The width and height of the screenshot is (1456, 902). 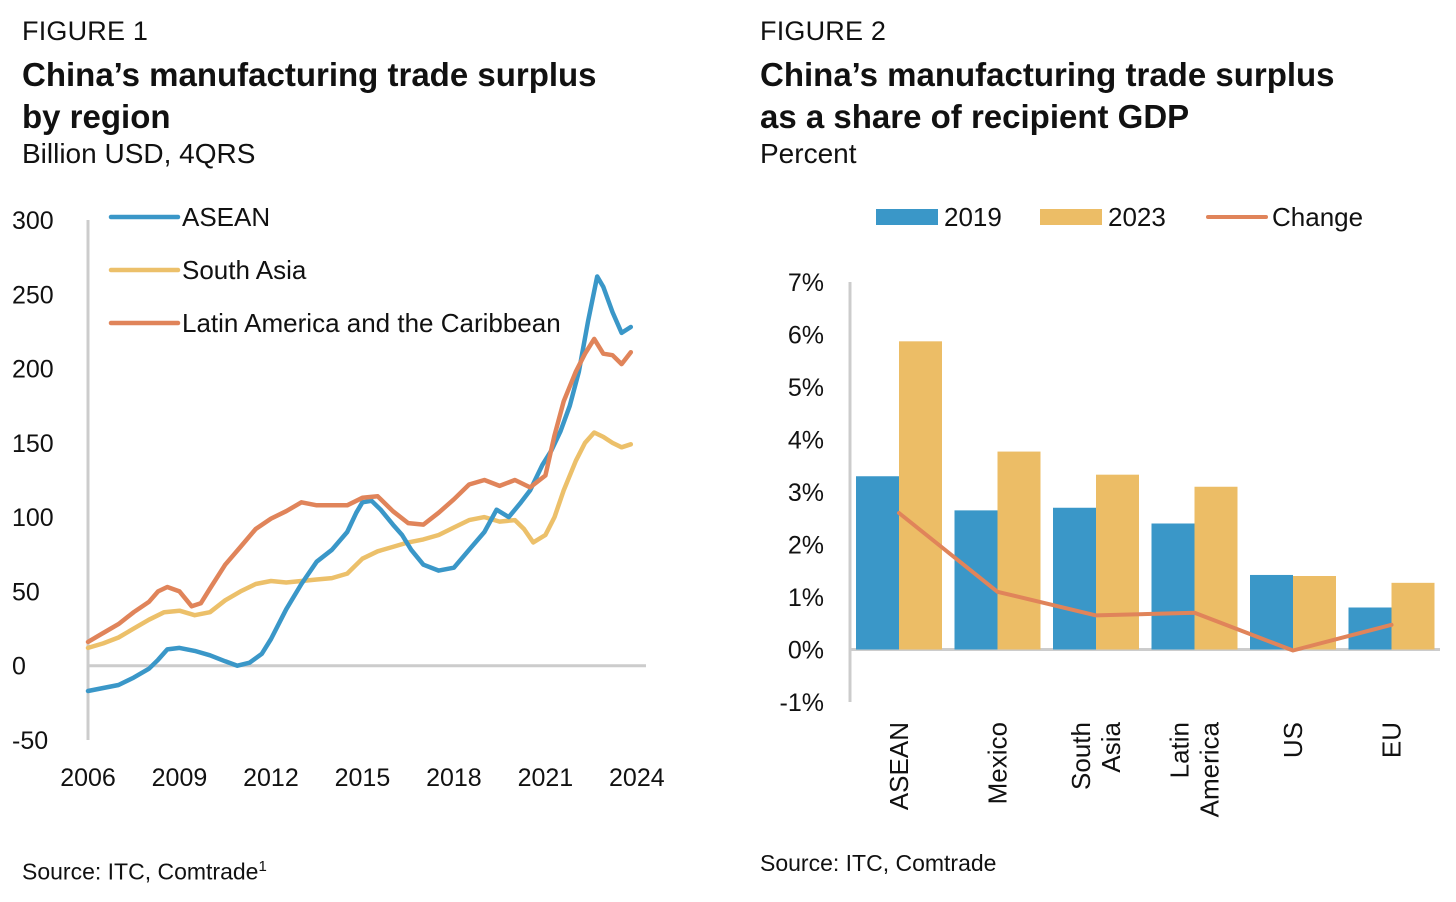 What do you see at coordinates (1047, 74) in the screenshot?
I see `figure-2-title-line1: China’s manufacturing trade surplus` at bounding box center [1047, 74].